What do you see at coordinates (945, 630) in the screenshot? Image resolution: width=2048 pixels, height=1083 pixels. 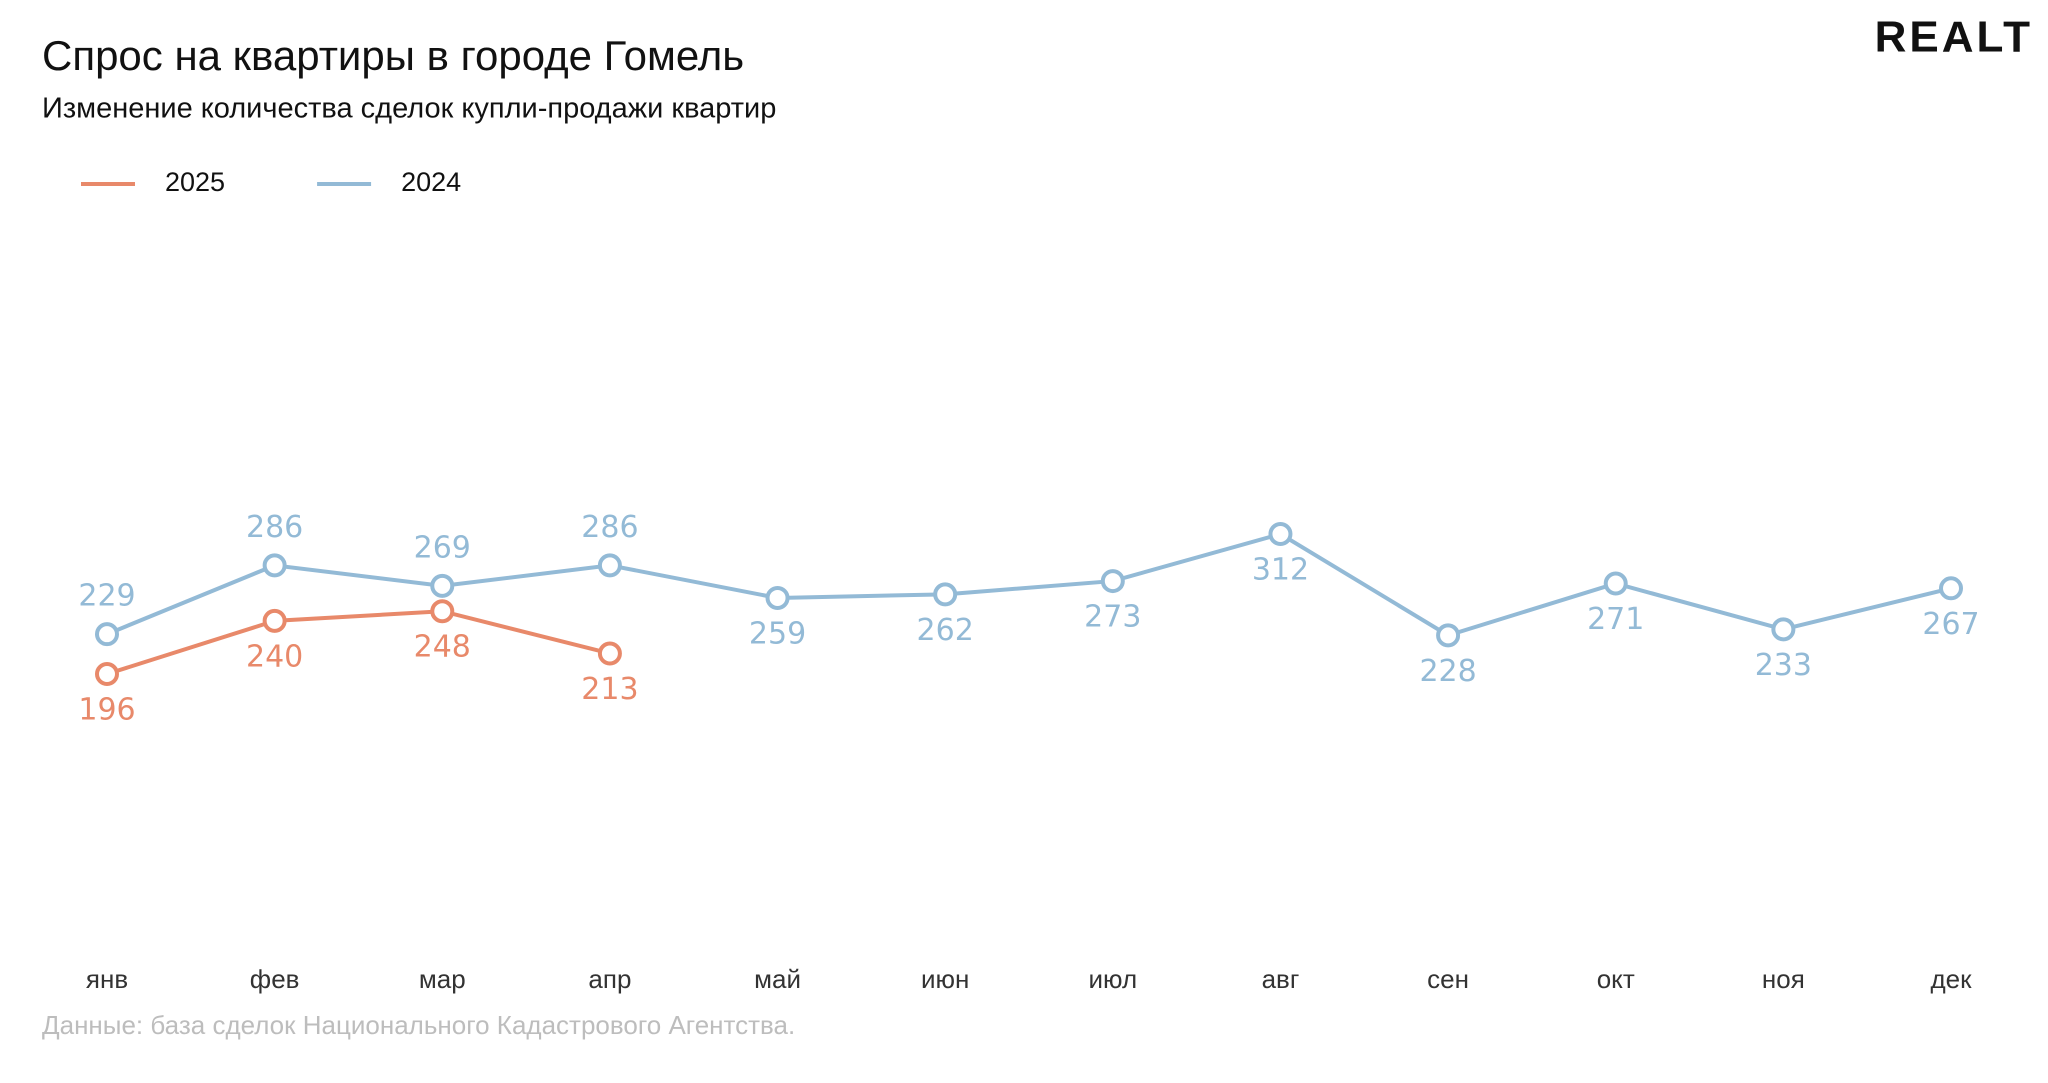 I see `data-label: 262` at bounding box center [945, 630].